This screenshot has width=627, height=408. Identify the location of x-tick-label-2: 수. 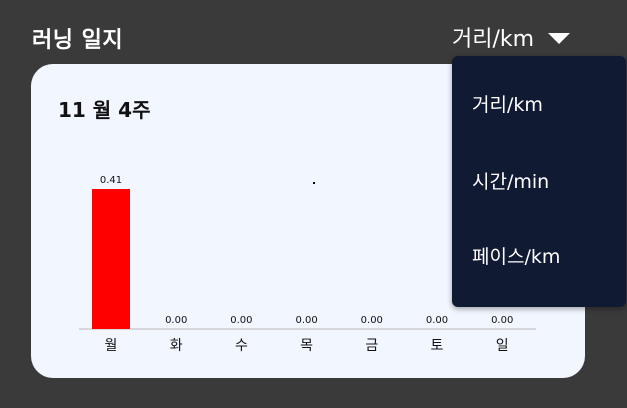
(241, 346).